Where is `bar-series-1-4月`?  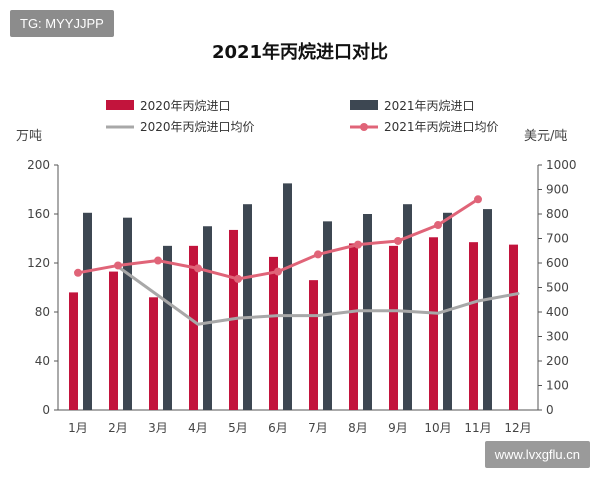
bar-series-1-4月 is located at coordinates (193, 327).